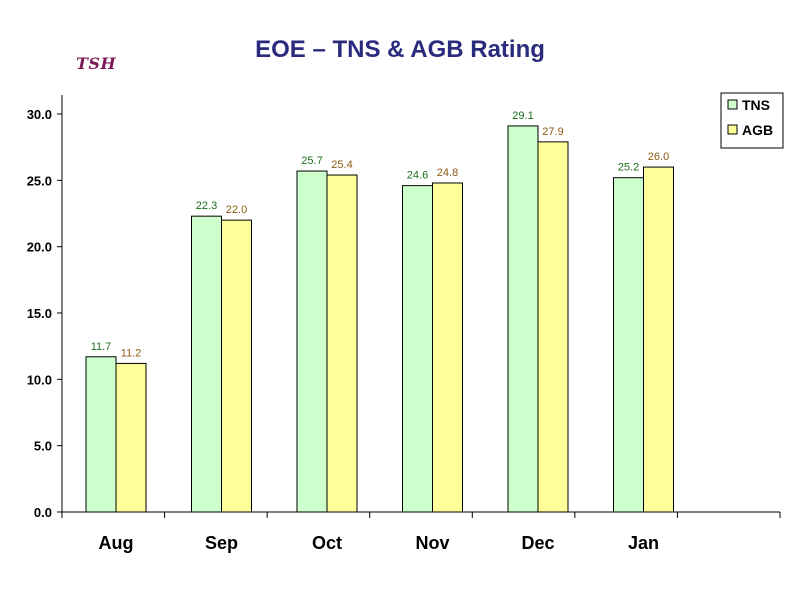 This screenshot has height=600, width=800. What do you see at coordinates (752, 120) in the screenshot?
I see `chart-legend: TNS AGB` at bounding box center [752, 120].